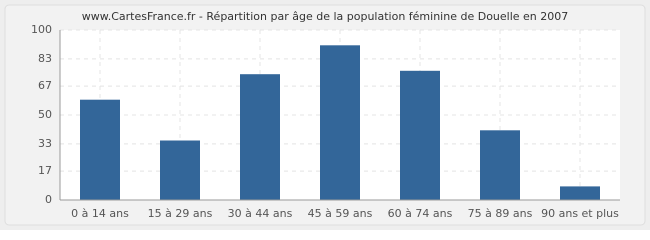 The height and width of the screenshot is (240, 650). Describe the element at coordinates (260, 213) in the screenshot. I see `x-tick-label: 30 à 44 ans` at that location.